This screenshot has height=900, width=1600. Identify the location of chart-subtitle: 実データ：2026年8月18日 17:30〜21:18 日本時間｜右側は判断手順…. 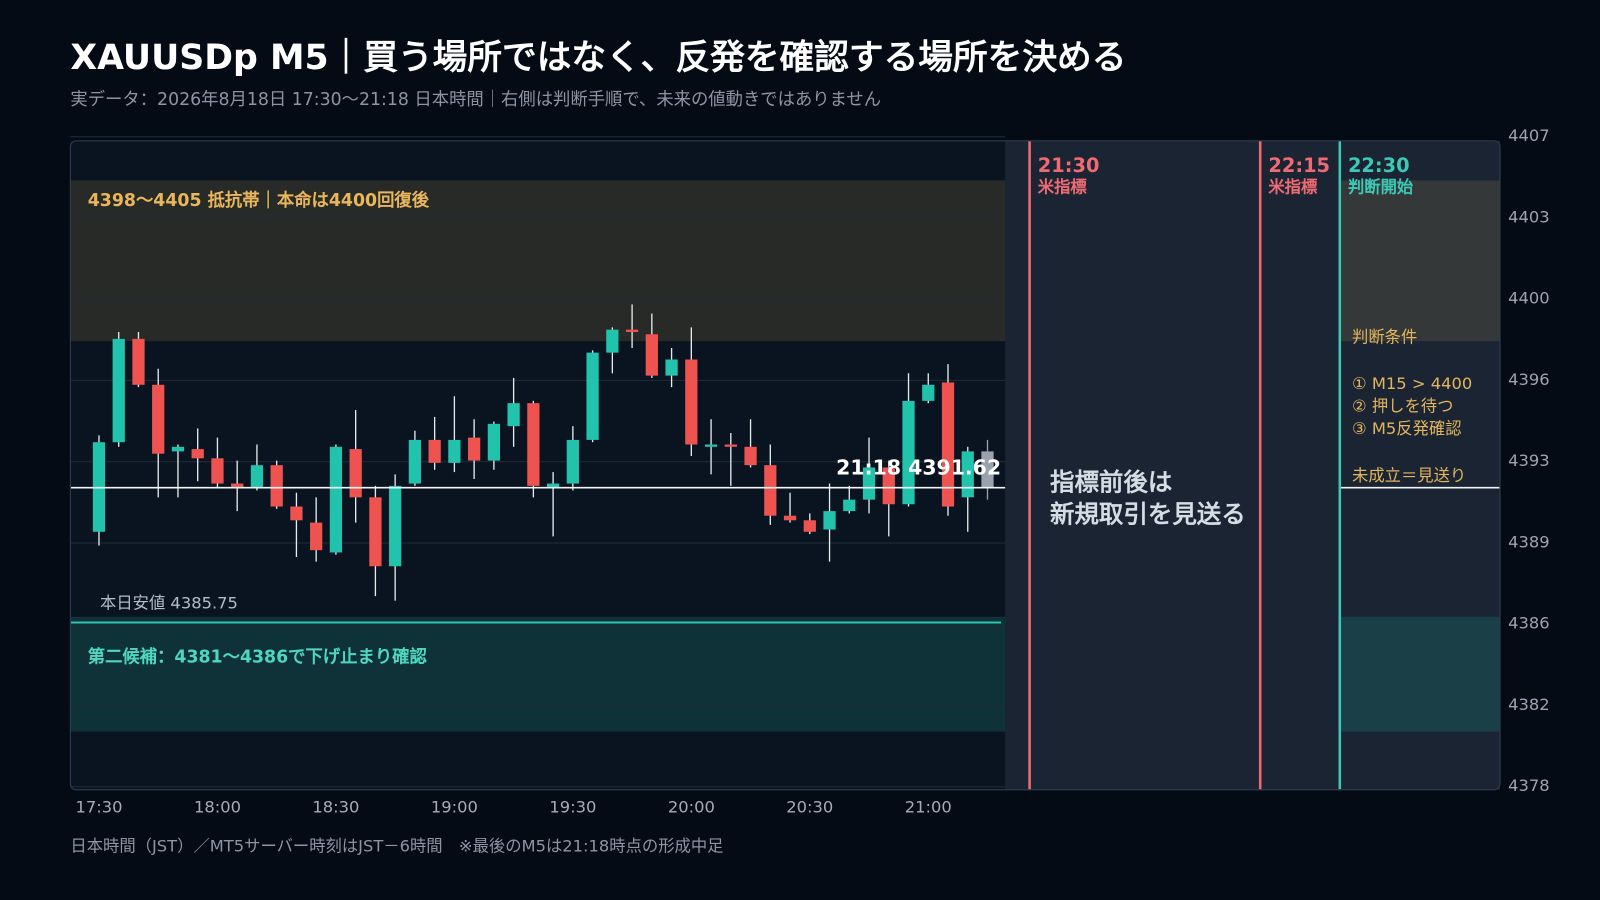
(475, 99).